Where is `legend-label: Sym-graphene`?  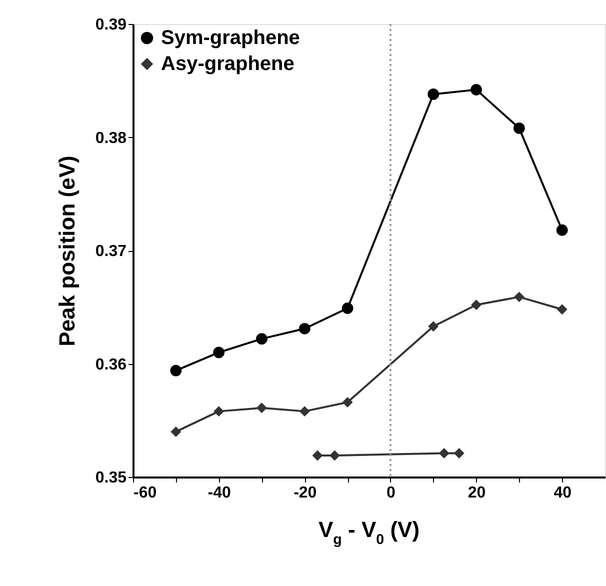 legend-label: Sym-graphene is located at coordinates (230, 38).